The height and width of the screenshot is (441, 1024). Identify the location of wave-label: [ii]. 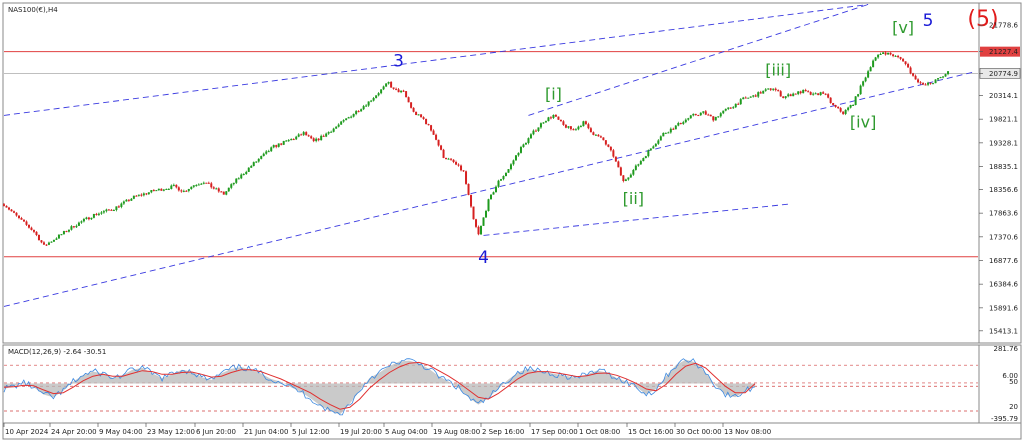
(633, 198).